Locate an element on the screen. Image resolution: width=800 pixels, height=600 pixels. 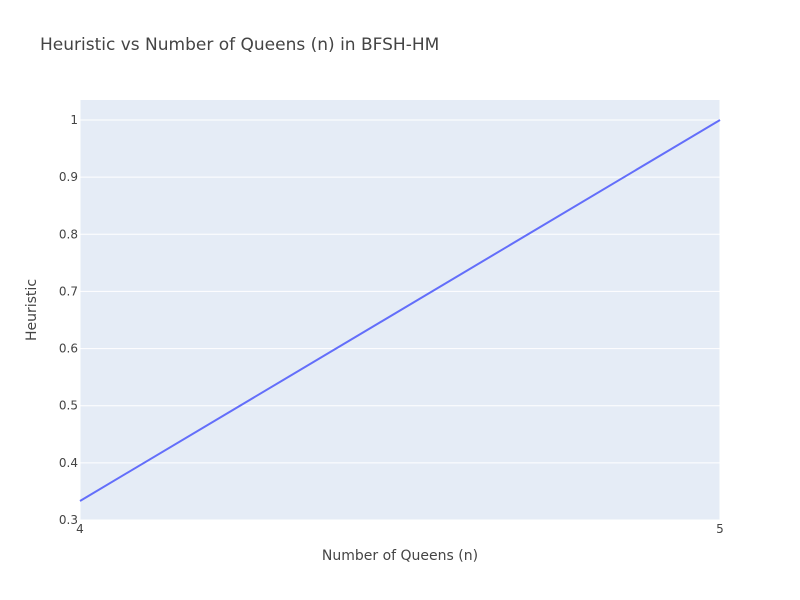
y-tick-label: 0.8 is located at coordinates (68, 234).